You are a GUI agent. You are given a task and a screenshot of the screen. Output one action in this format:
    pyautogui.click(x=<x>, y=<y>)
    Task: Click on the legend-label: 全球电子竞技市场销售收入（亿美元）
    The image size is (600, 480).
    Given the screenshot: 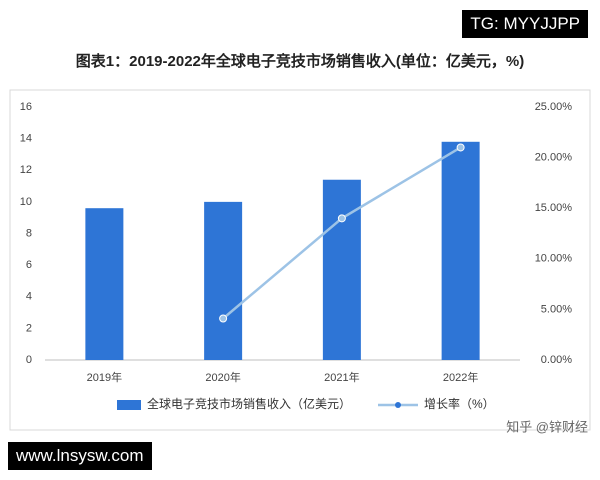 What is the action you would take?
    pyautogui.click(x=249, y=403)
    